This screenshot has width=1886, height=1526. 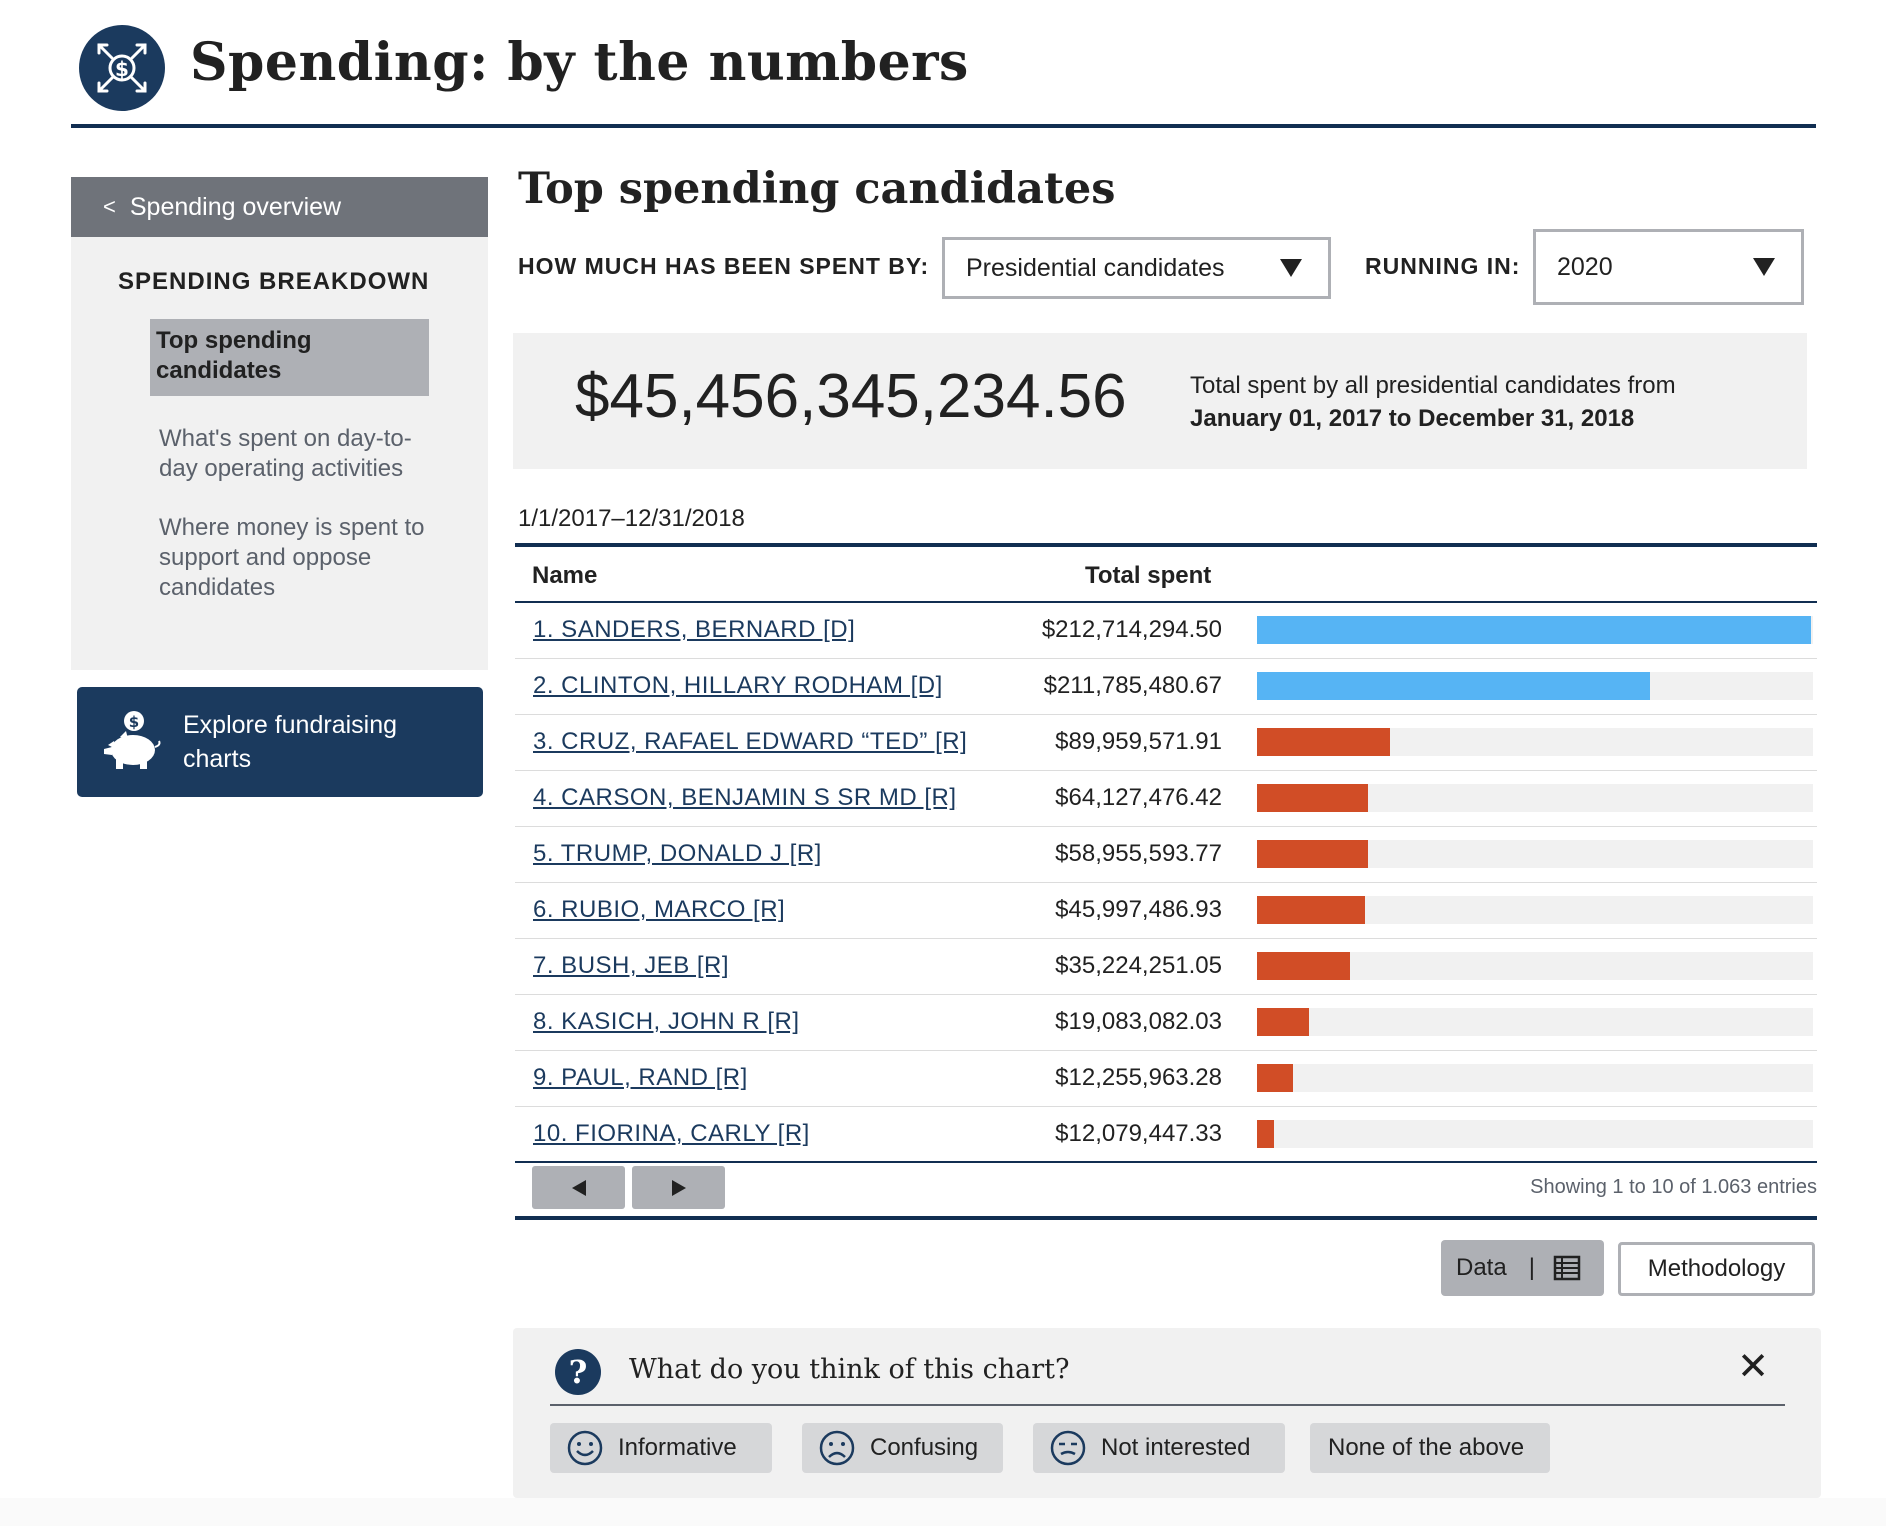 What do you see at coordinates (694, 629) in the screenshot?
I see `candidate-name-link: 1. SANDERS, BERNARD [D]` at bounding box center [694, 629].